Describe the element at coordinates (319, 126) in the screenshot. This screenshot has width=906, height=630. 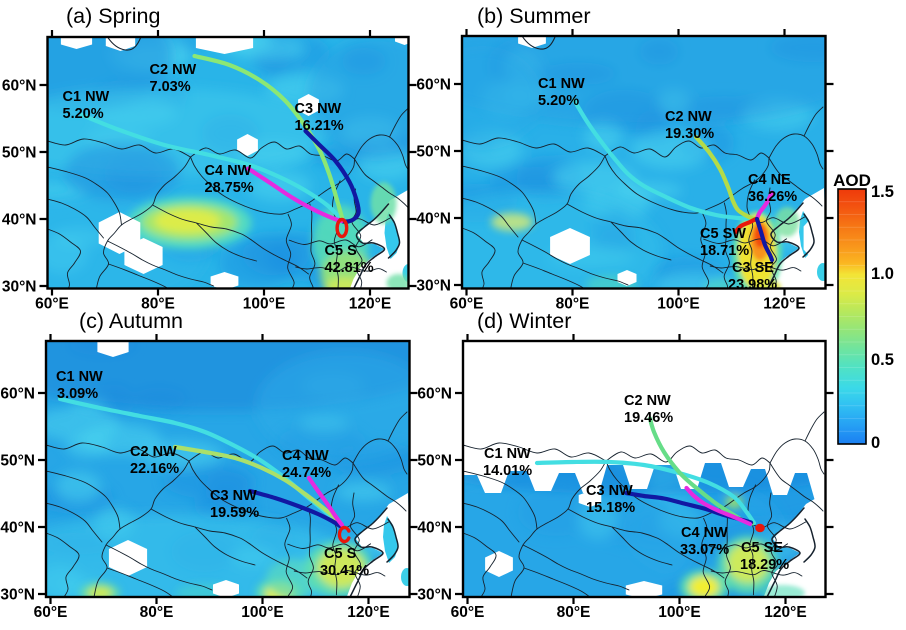
I see `svg-text: 16.21%` at that location.